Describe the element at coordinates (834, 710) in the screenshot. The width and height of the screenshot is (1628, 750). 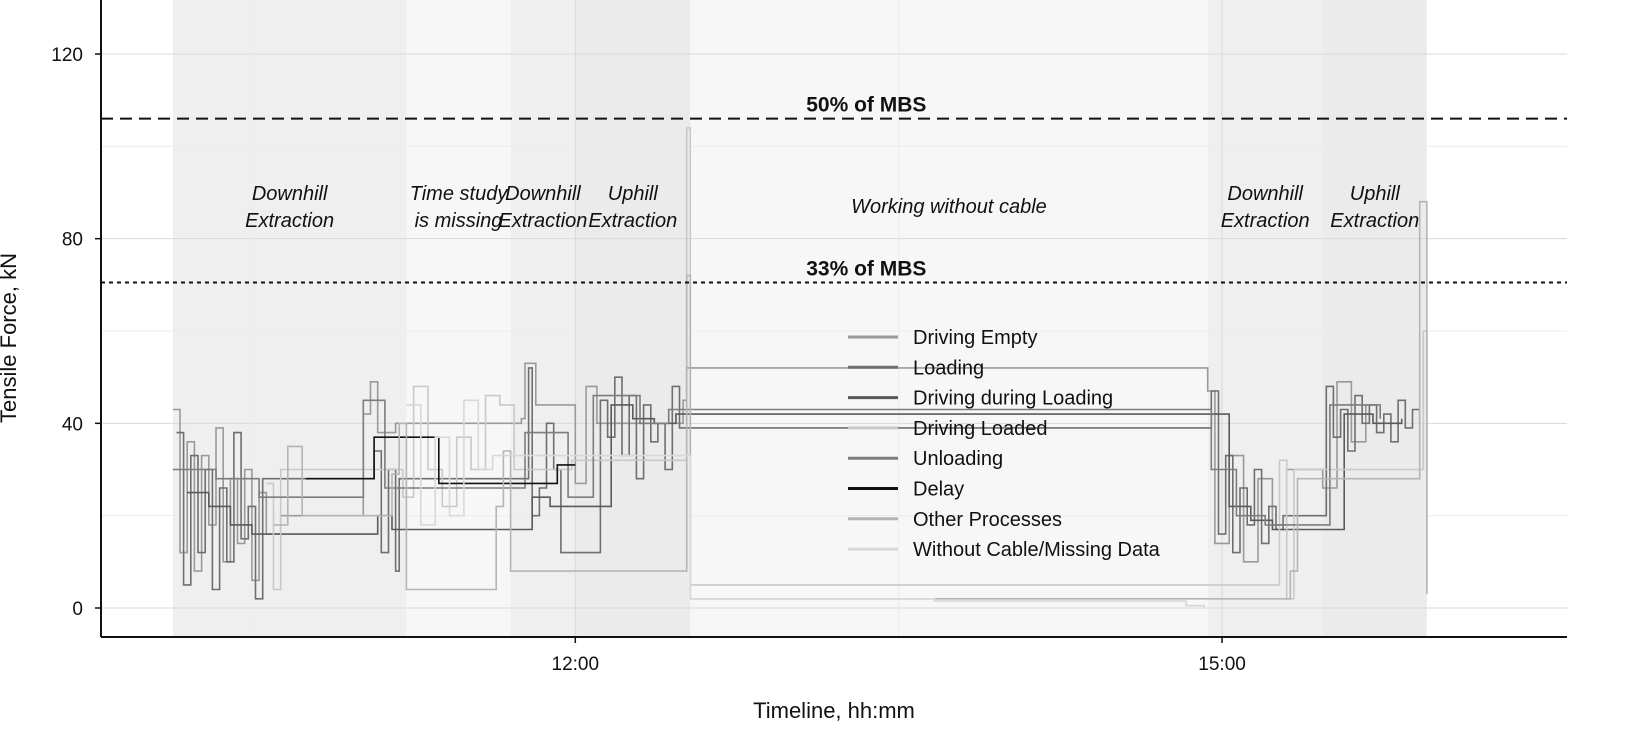
I see `x-axis-title: Timeline, hh:mm` at that location.